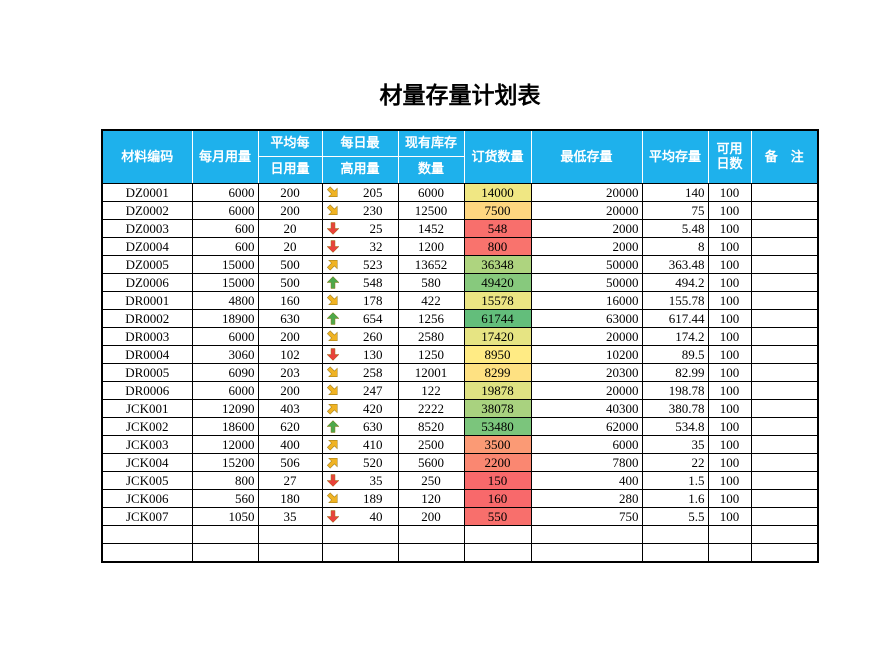 This screenshot has width=884, height=645. Describe the element at coordinates (225, 210) in the screenshot. I see `cell: 6000` at that location.